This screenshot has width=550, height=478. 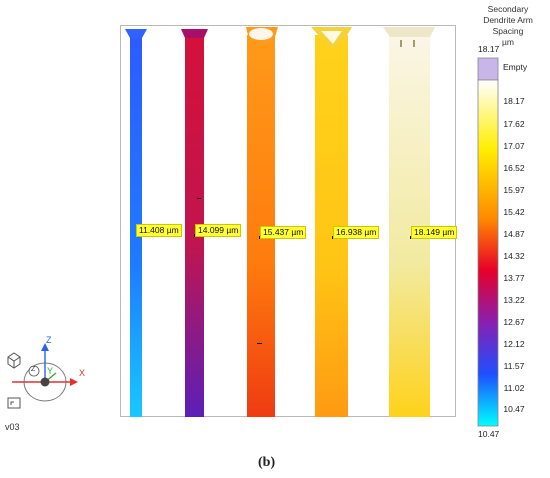 I want to click on legend-tick: 17.07, so click(x=514, y=146).